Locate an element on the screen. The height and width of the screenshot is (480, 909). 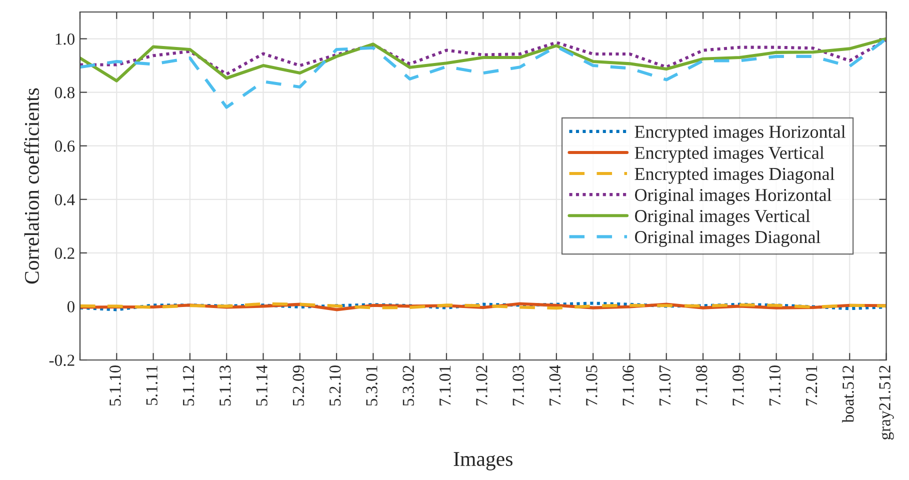
x-tick-label: gray21.512 is located at coordinates (886, 403).